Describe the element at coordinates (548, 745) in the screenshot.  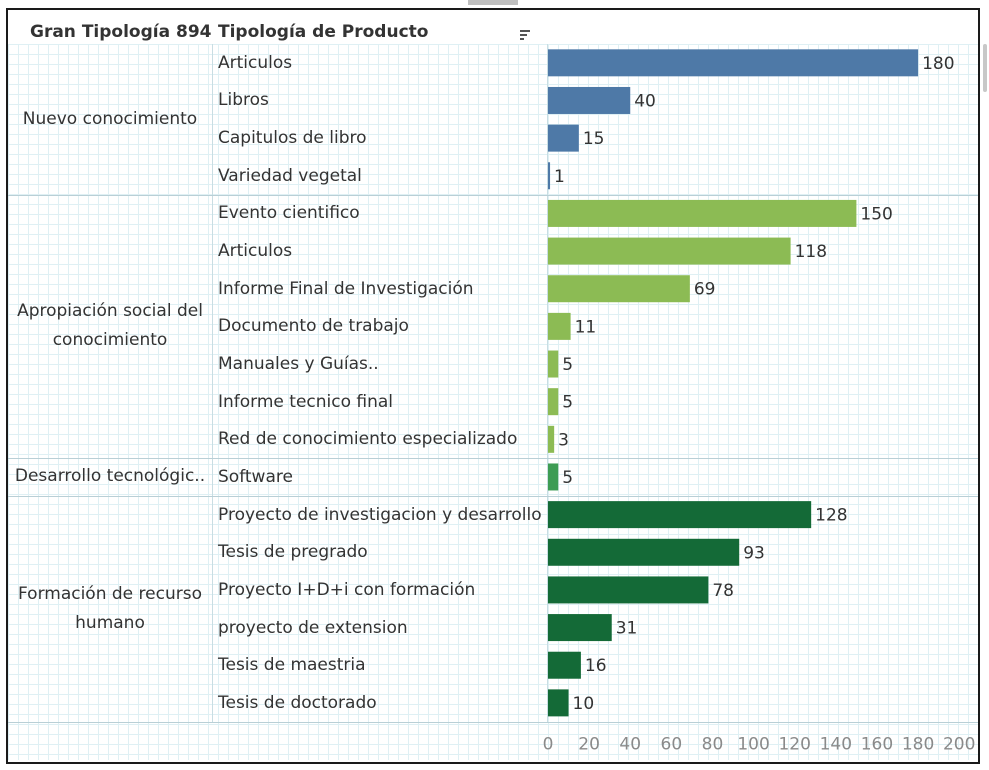
I see `x-tick-label: 0` at that location.